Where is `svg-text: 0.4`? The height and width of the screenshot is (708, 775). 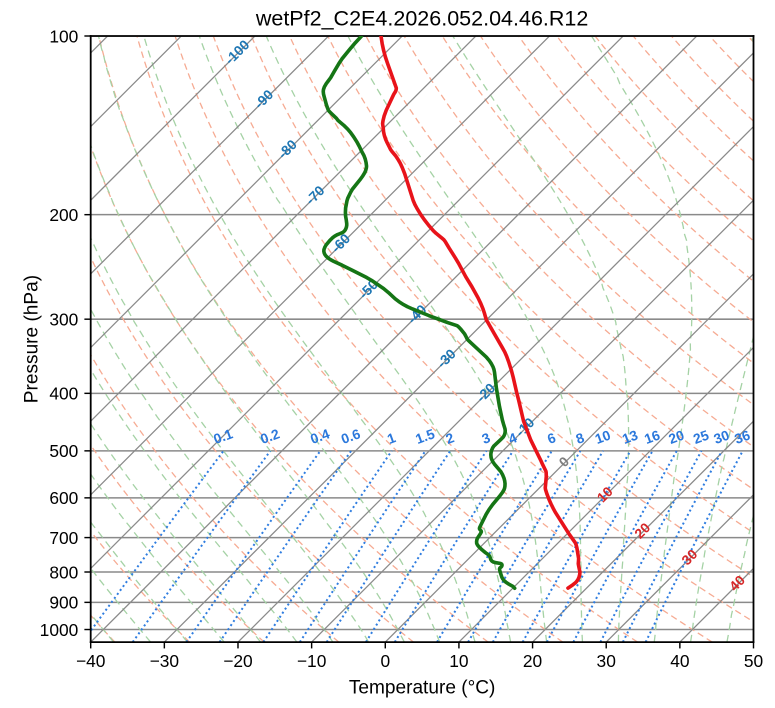
svg-text: 0.4 is located at coordinates (320, 436).